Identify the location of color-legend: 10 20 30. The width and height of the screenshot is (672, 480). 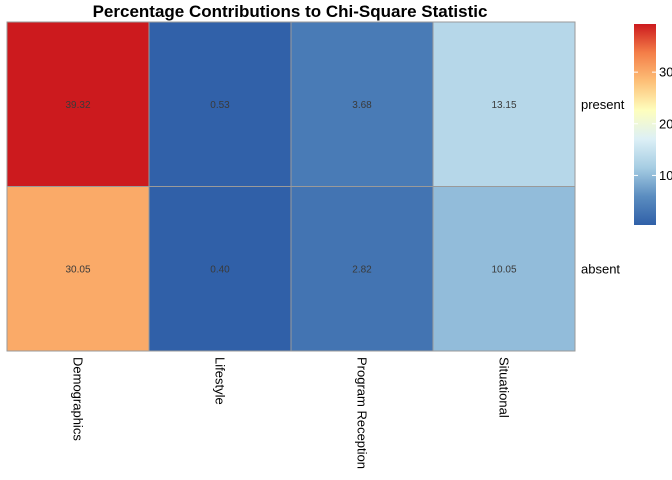
(653, 124).